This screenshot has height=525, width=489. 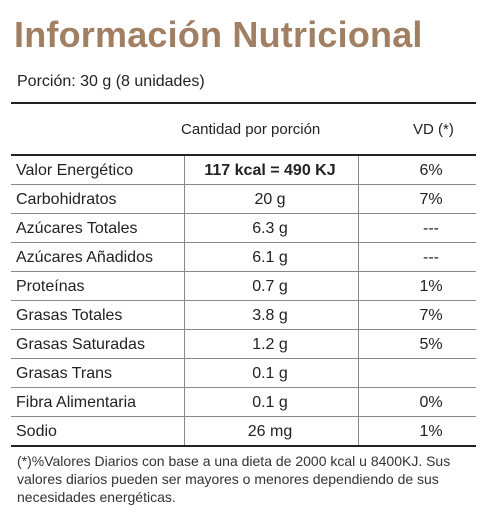 I want to click on table-row: Grasas Saturadas 1.2 g 5%, so click(x=243, y=344).